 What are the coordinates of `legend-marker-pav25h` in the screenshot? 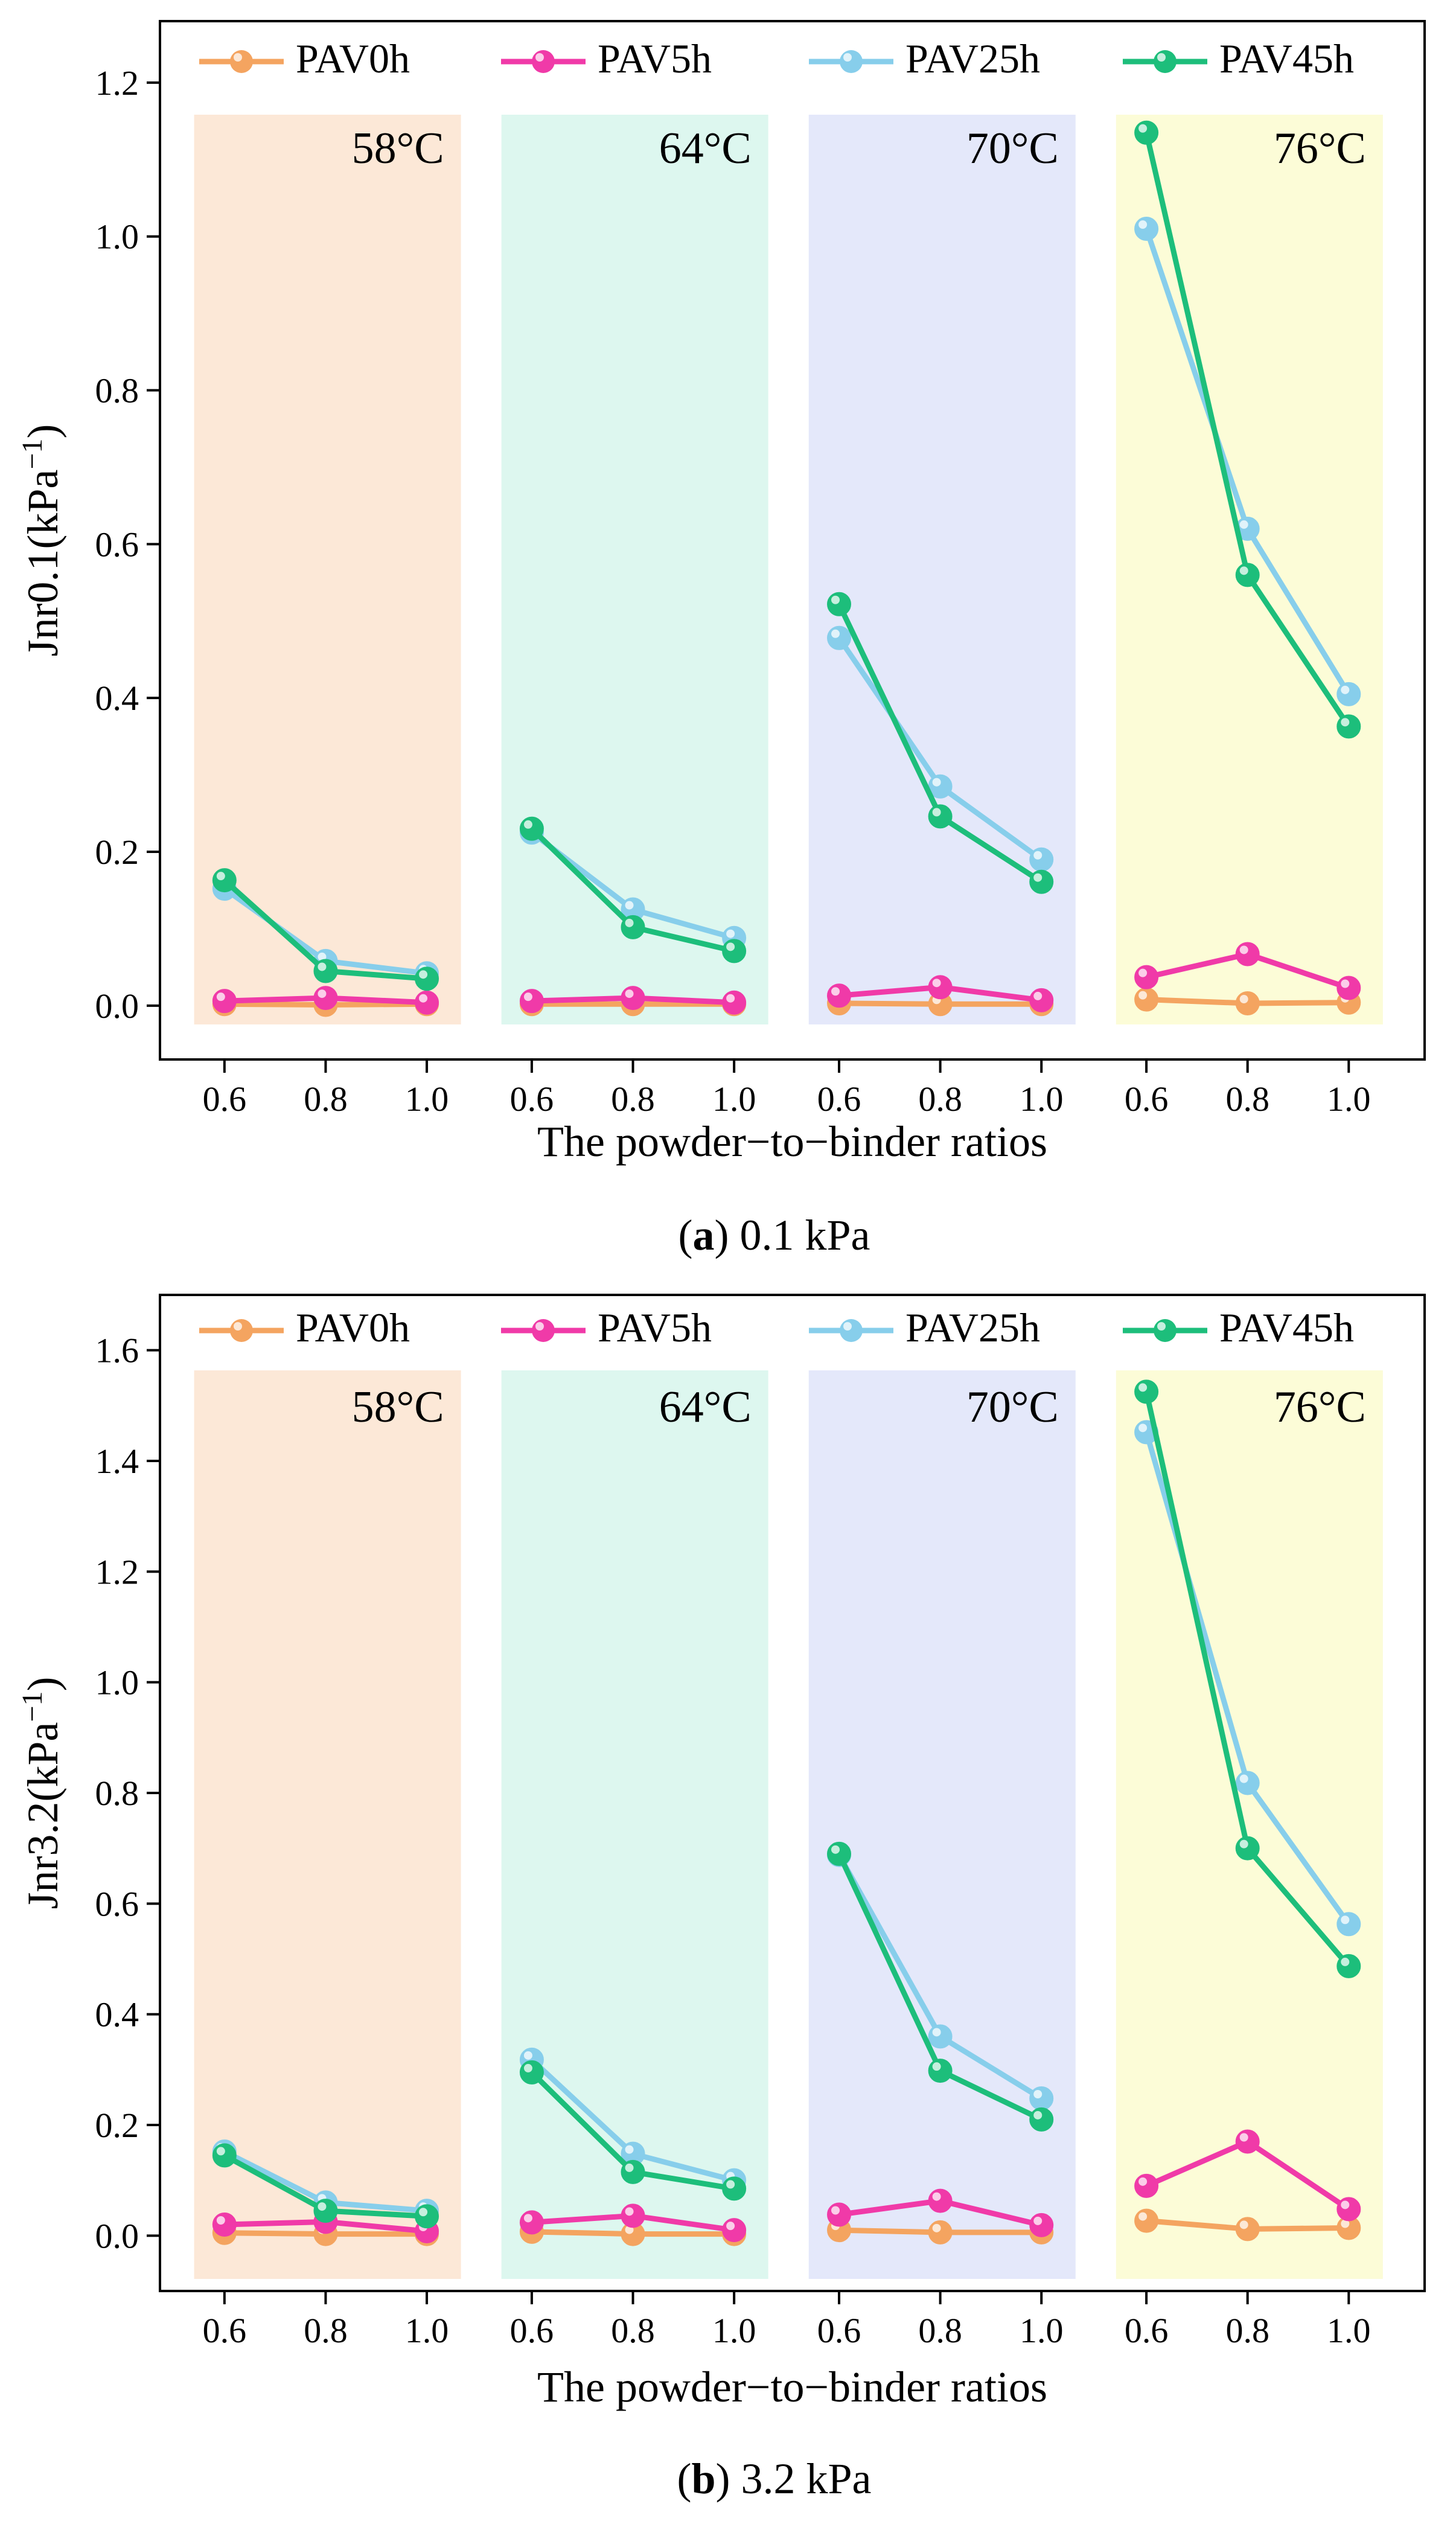 It's located at (852, 61).